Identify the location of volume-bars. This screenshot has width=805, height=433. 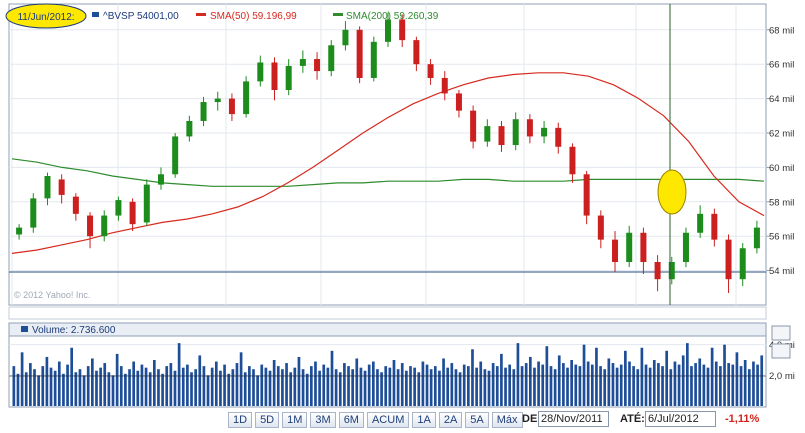
(388, 374).